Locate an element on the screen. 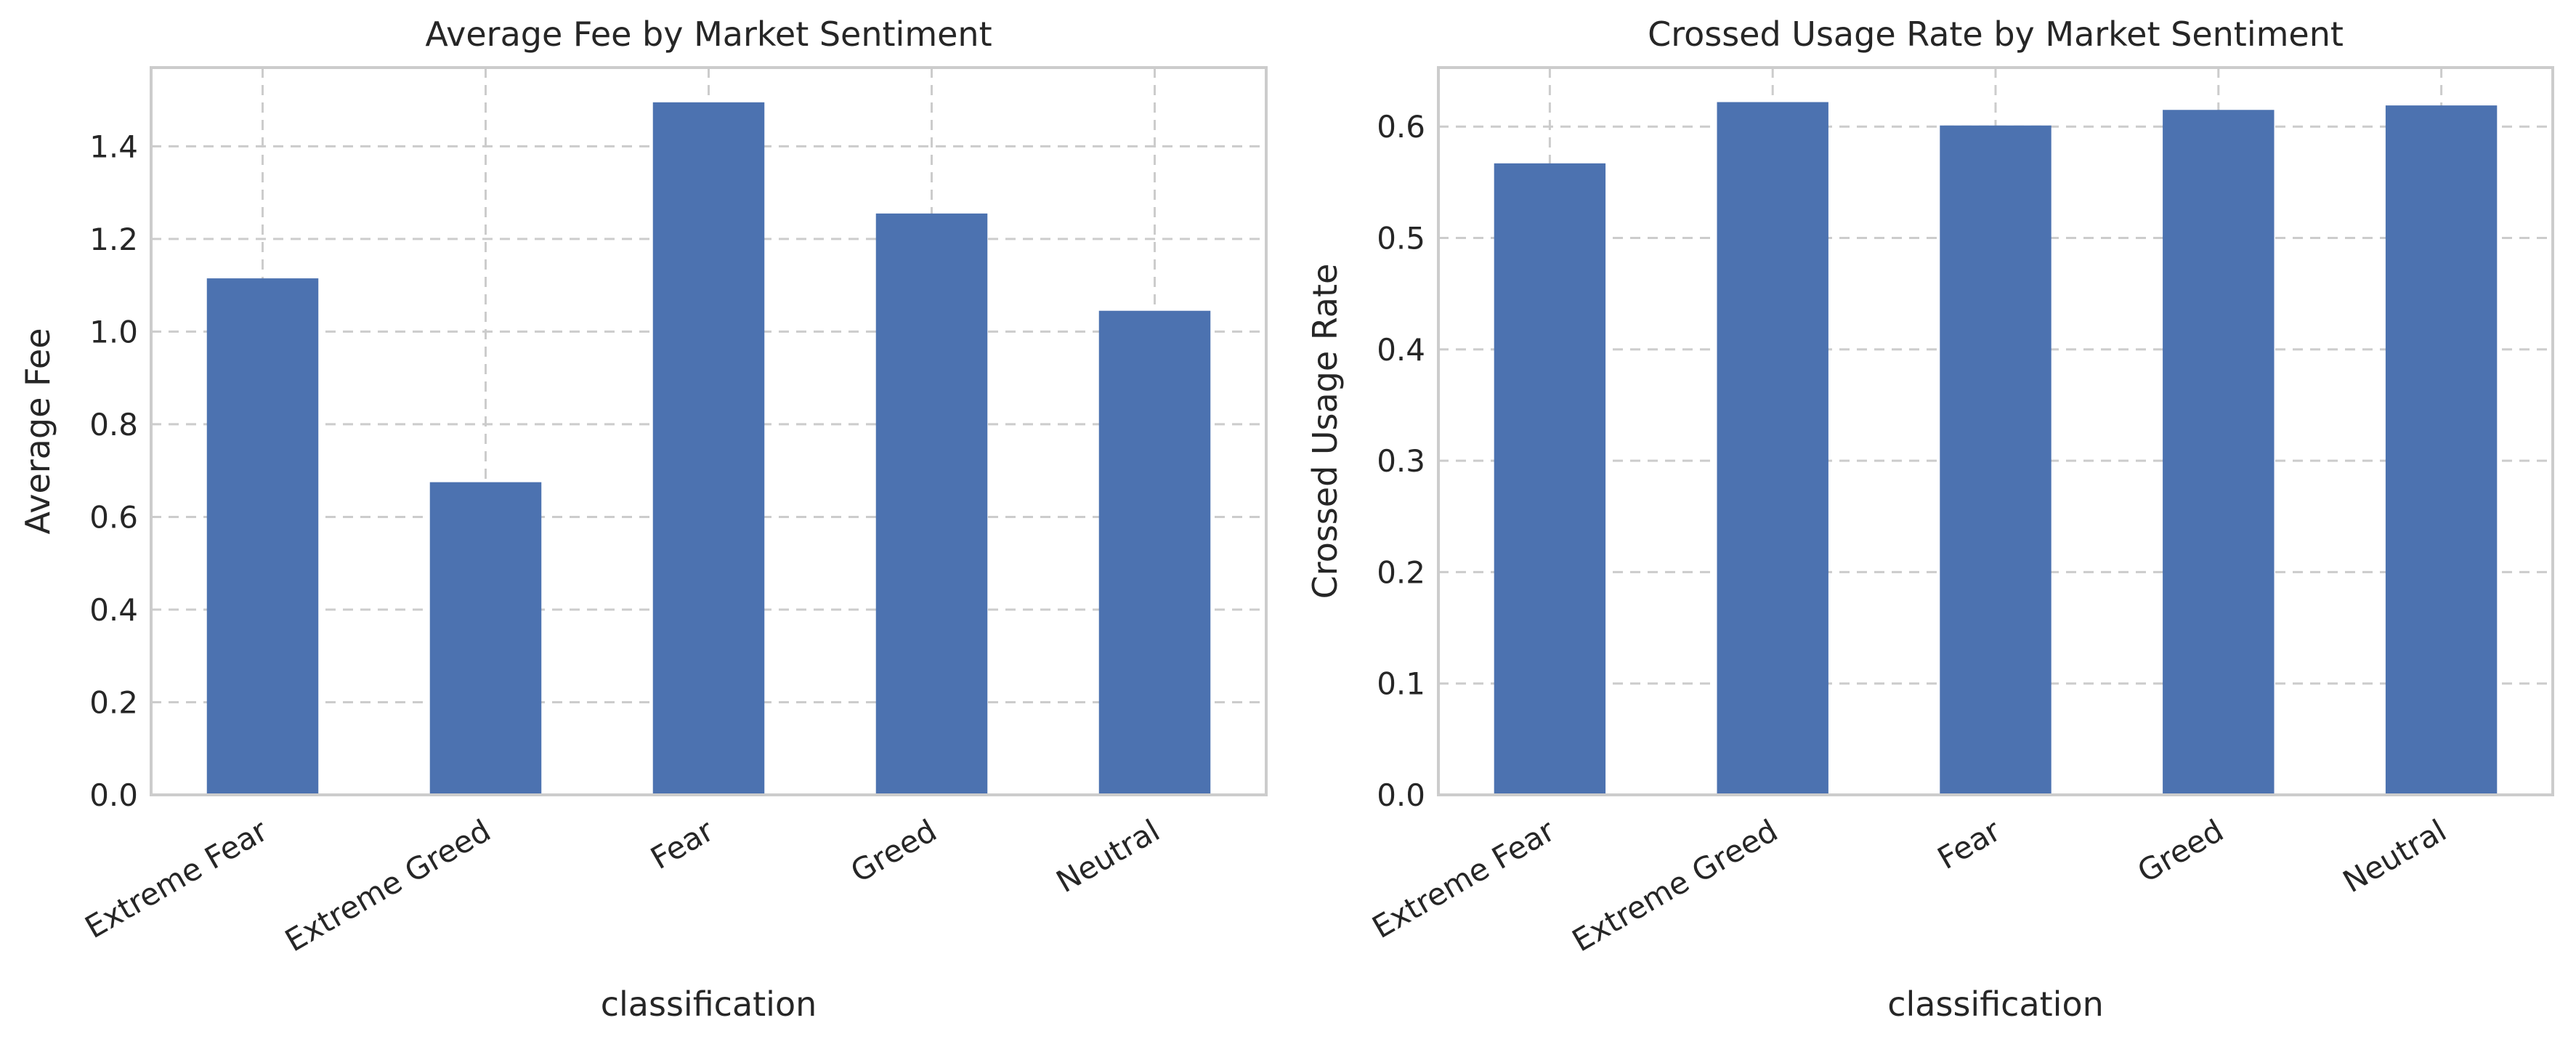  y-axis-label: Average Fee is located at coordinates (37, 431).